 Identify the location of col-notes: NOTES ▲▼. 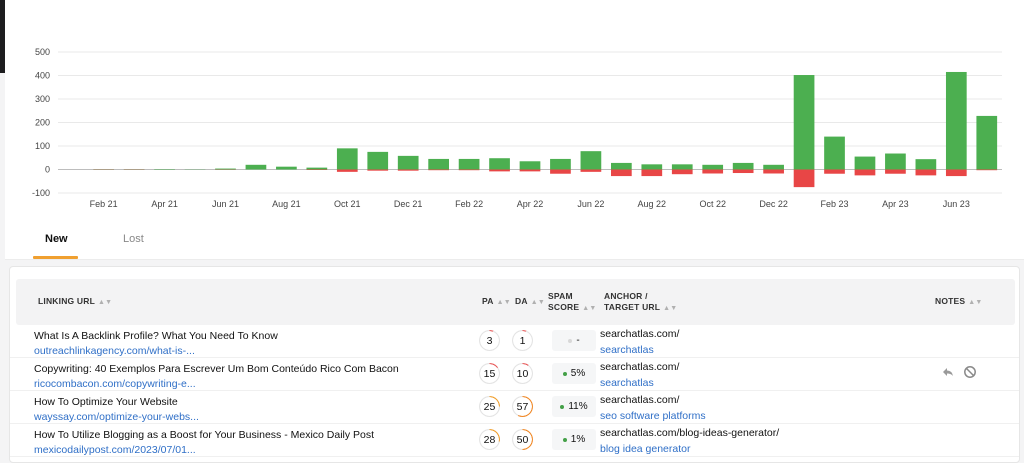
(959, 301).